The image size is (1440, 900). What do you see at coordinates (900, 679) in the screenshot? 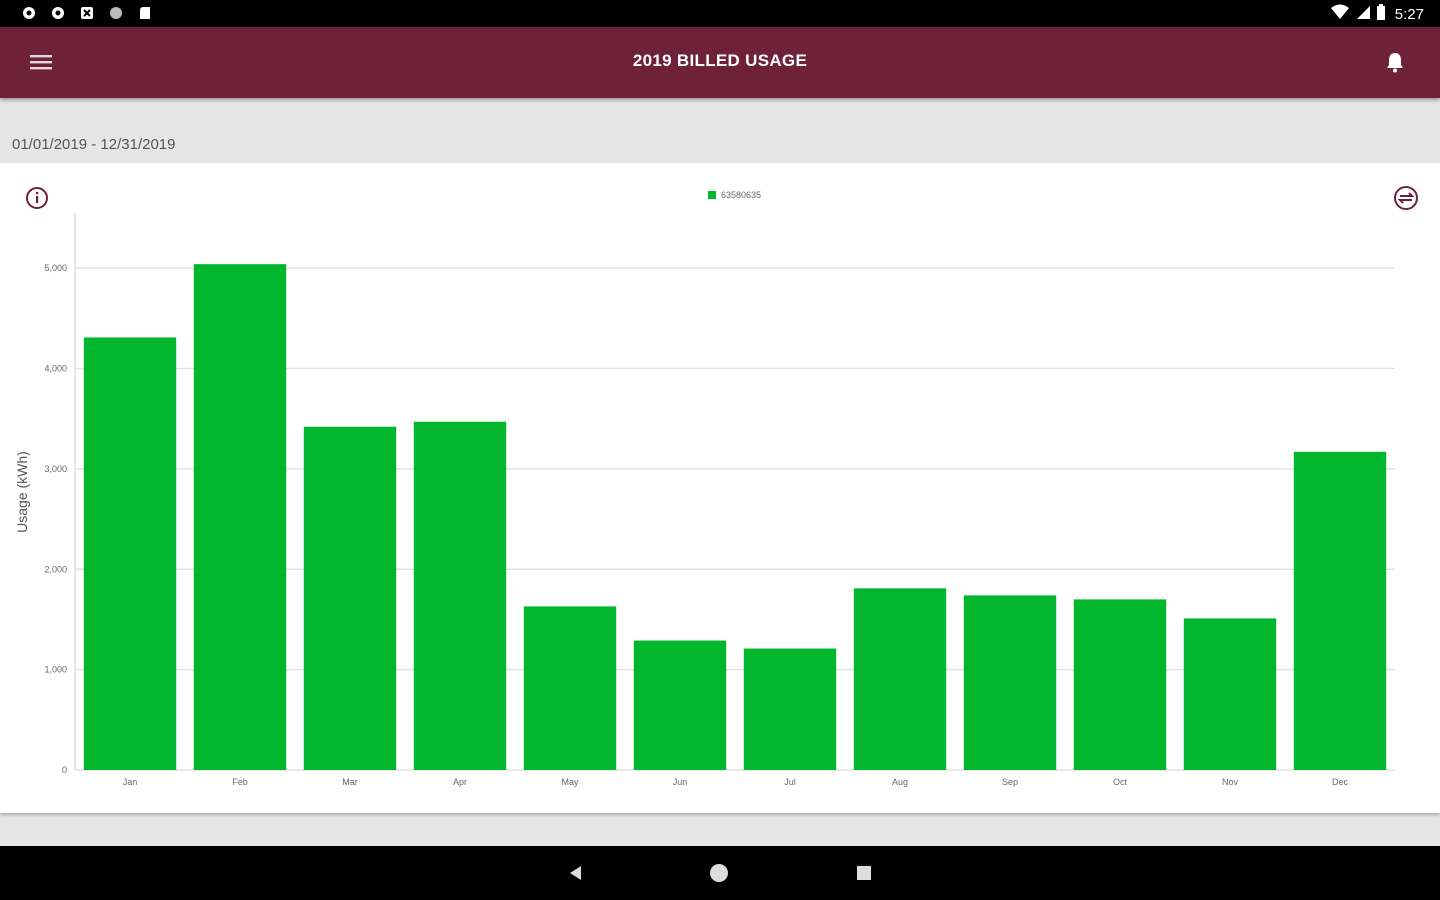
I see `bar-aug` at bounding box center [900, 679].